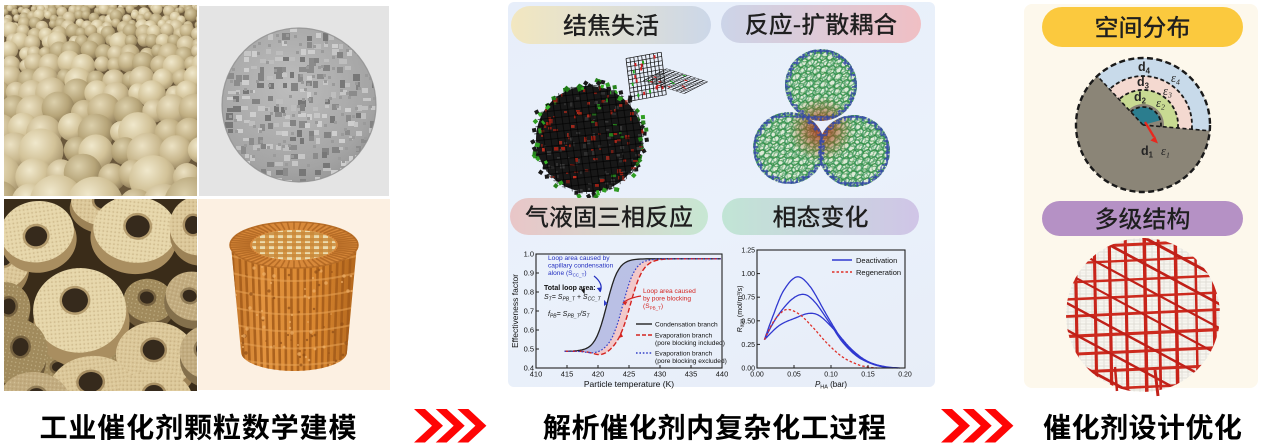  What do you see at coordinates (686, 325) in the screenshot?
I see `svg-text: Condensation branch` at bounding box center [686, 325].